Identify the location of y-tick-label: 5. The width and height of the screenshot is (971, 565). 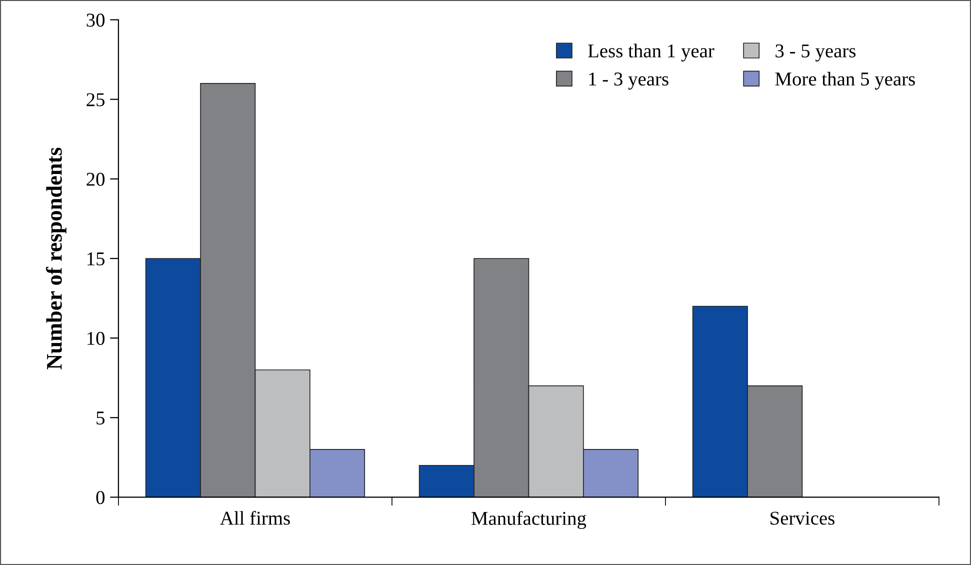
(100, 418).